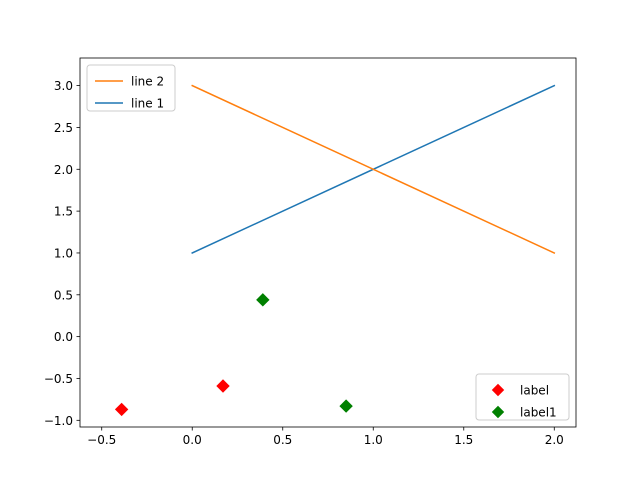 The image size is (640, 480). Describe the element at coordinates (63, 212) in the screenshot. I see `y-tick-label: 1.5` at that location.